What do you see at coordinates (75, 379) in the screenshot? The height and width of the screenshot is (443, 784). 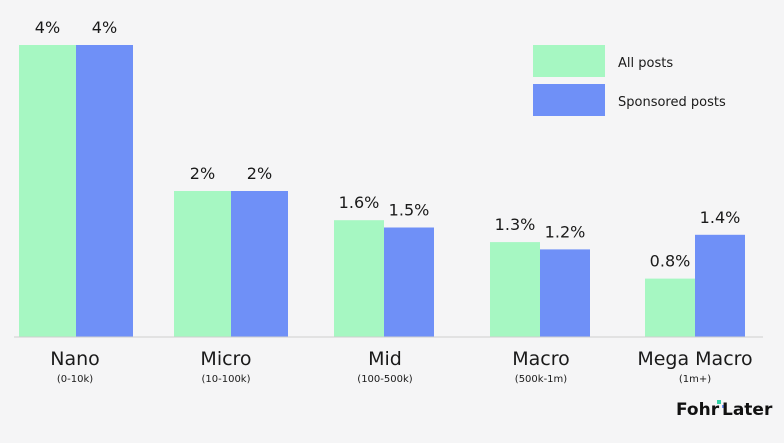 I see `category-sublabel-nano: (0-10k)` at bounding box center [75, 379].